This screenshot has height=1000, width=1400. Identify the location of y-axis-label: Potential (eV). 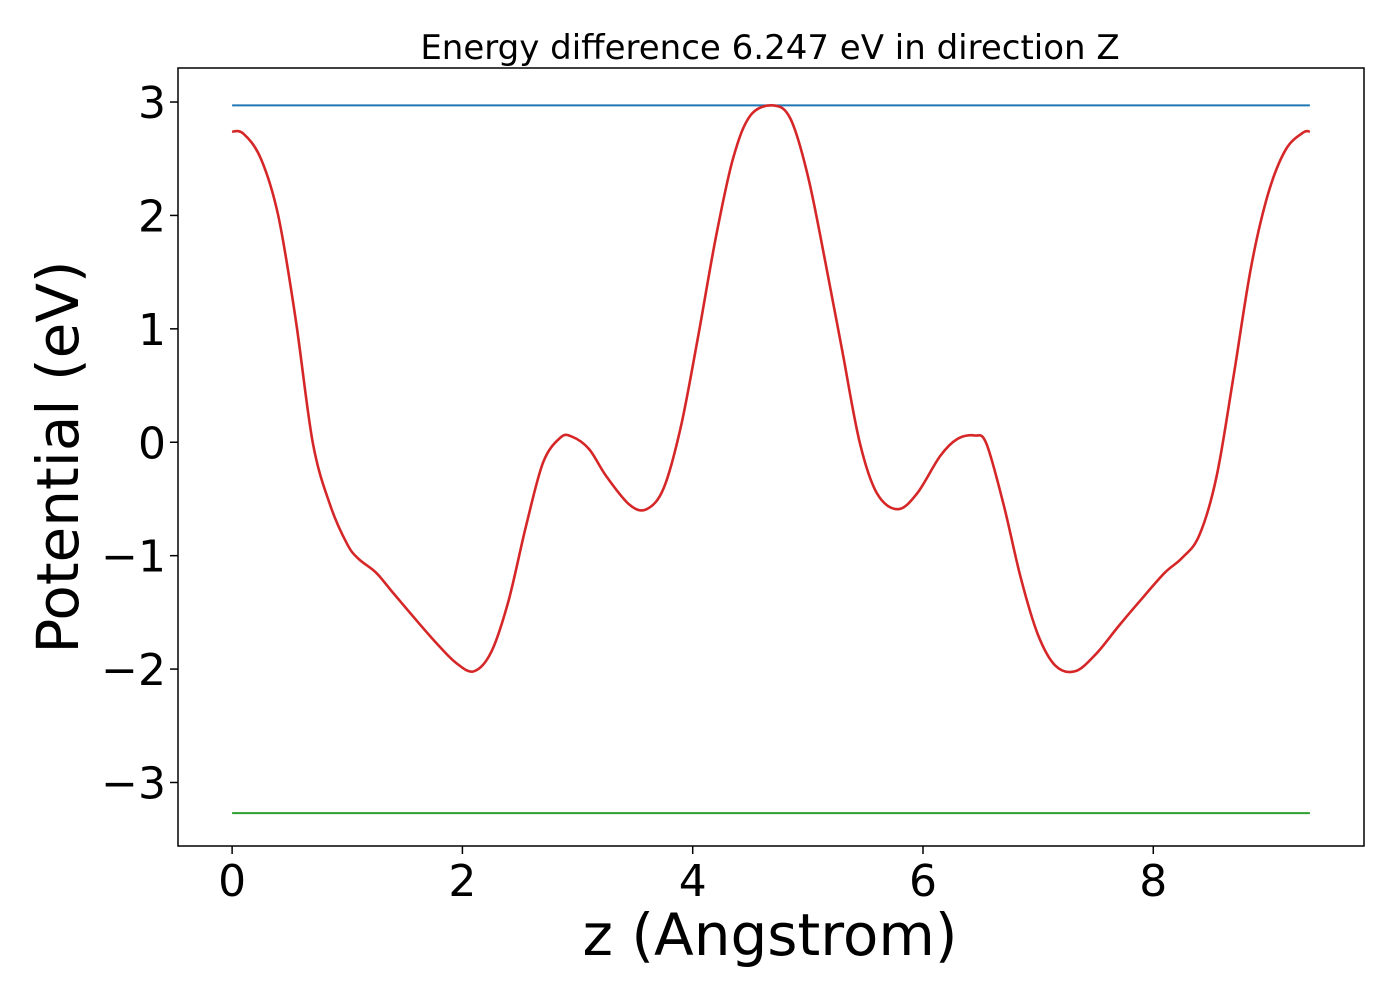
(58, 456).